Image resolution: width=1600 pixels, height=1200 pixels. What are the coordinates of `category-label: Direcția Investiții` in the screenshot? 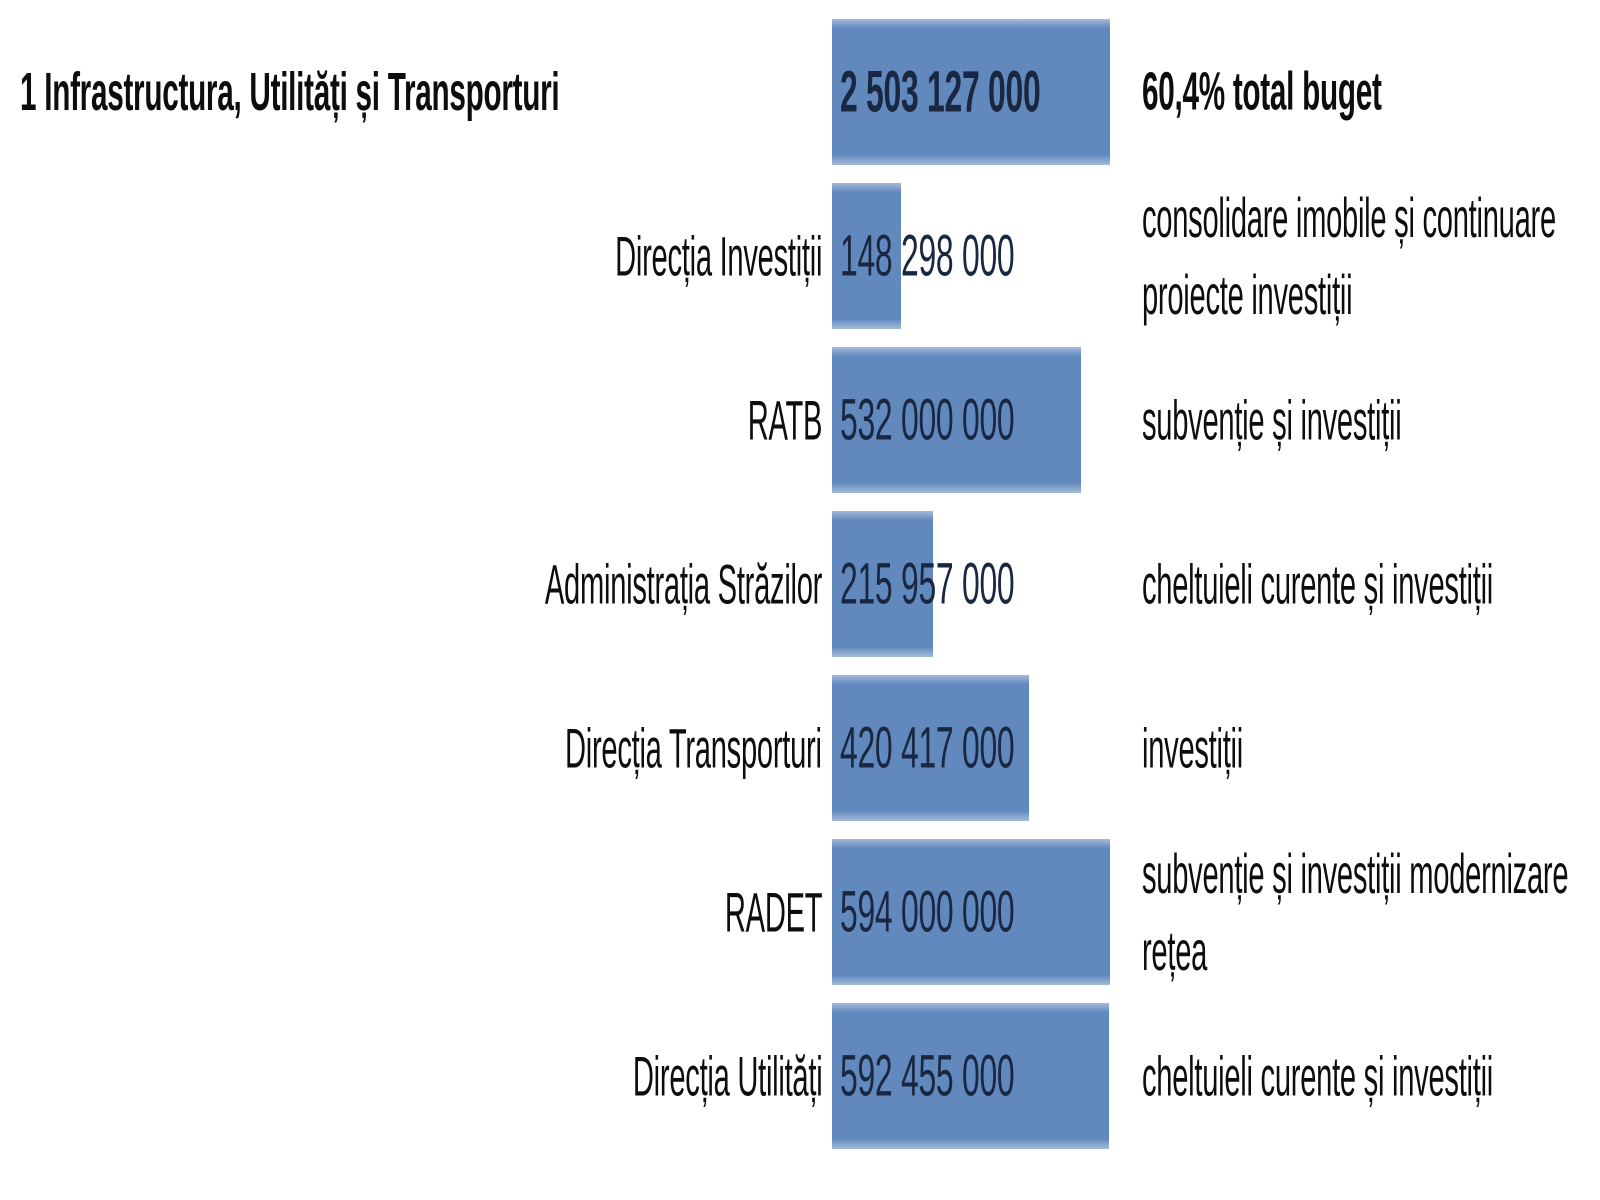 It's located at (718, 256).